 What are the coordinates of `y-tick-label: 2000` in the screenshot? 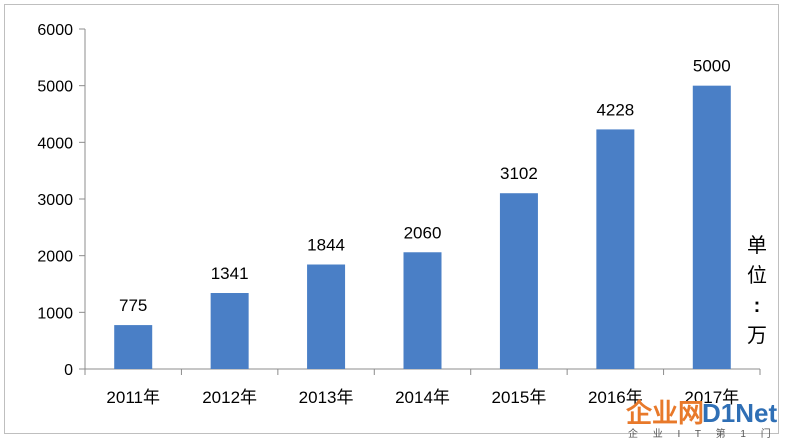 It's located at (55, 257).